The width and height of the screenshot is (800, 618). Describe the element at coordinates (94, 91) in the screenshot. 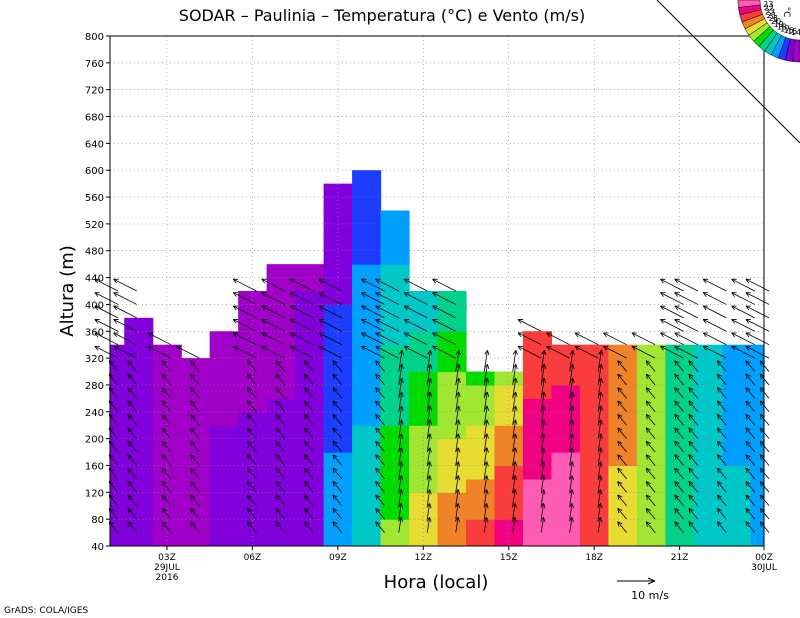

I see `y-tick-label: 720` at that location.